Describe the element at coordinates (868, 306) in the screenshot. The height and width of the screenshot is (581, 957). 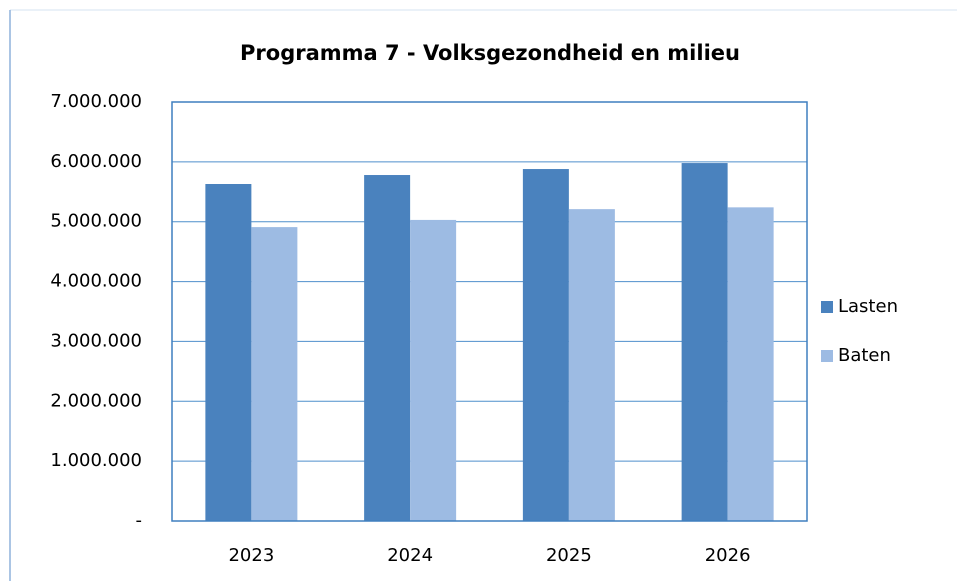
I see `legend-label: Lasten` at that location.